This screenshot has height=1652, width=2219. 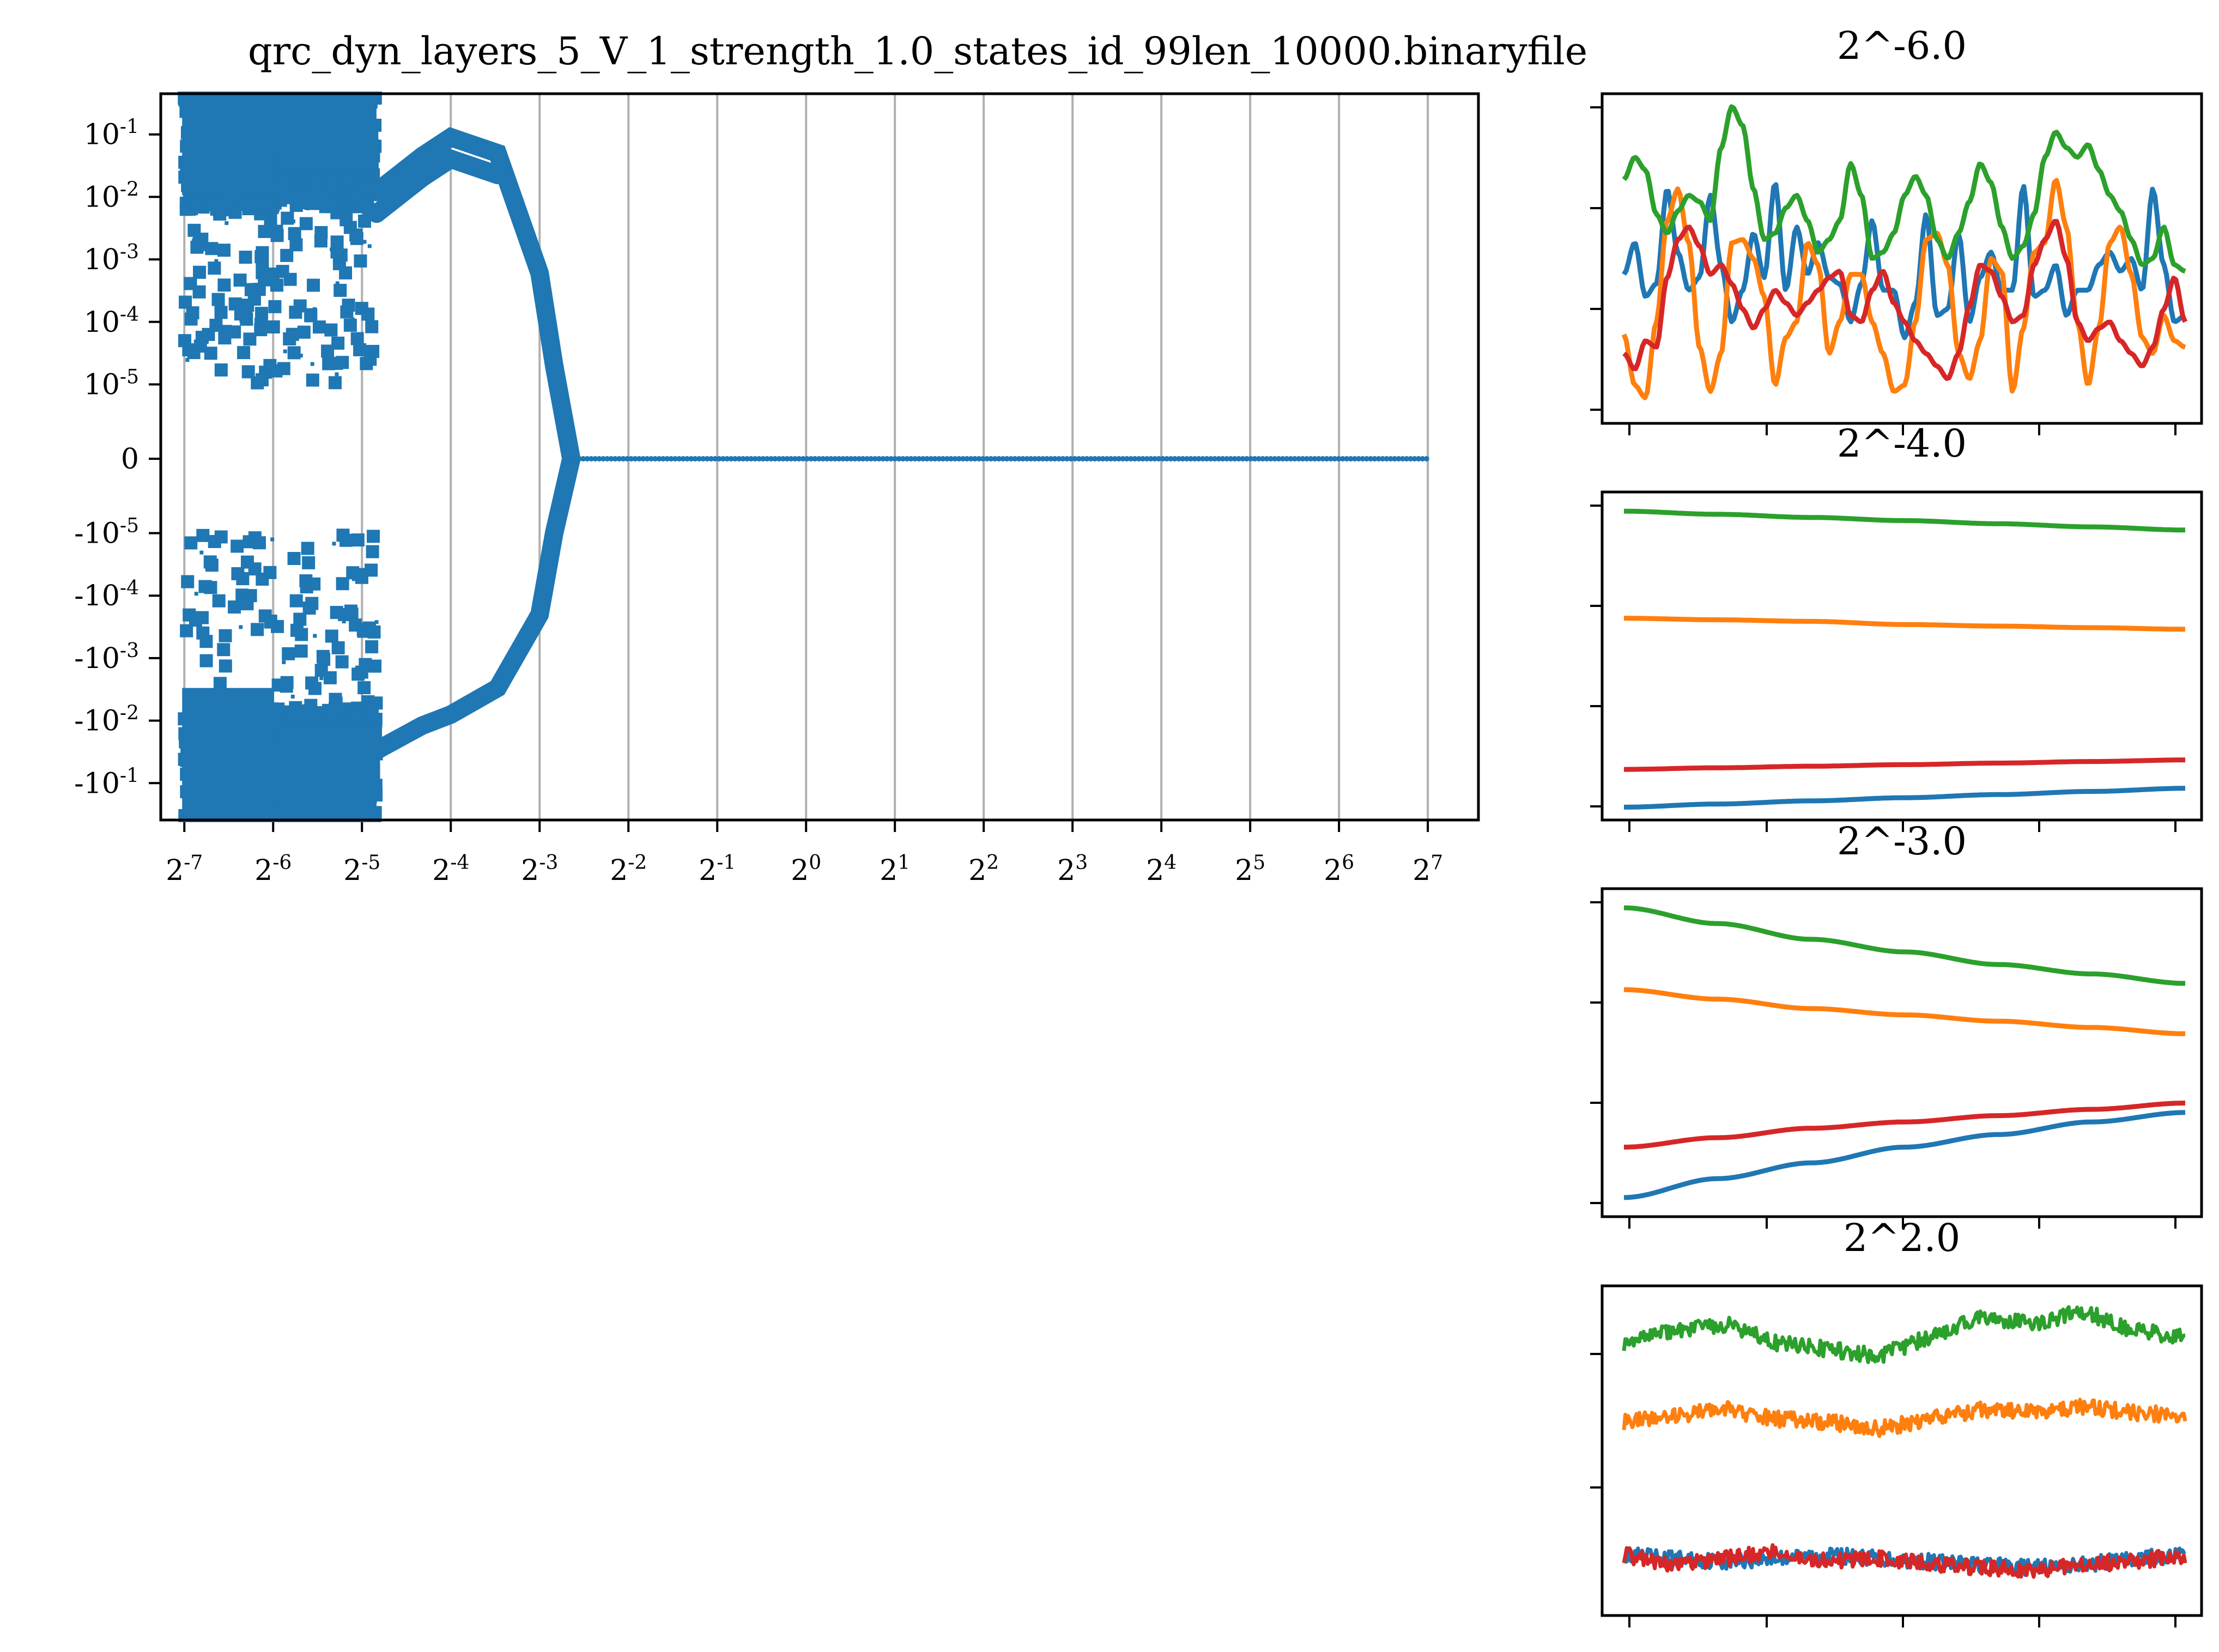 I want to click on x-tick-label: 2-1, so click(x=718, y=870).